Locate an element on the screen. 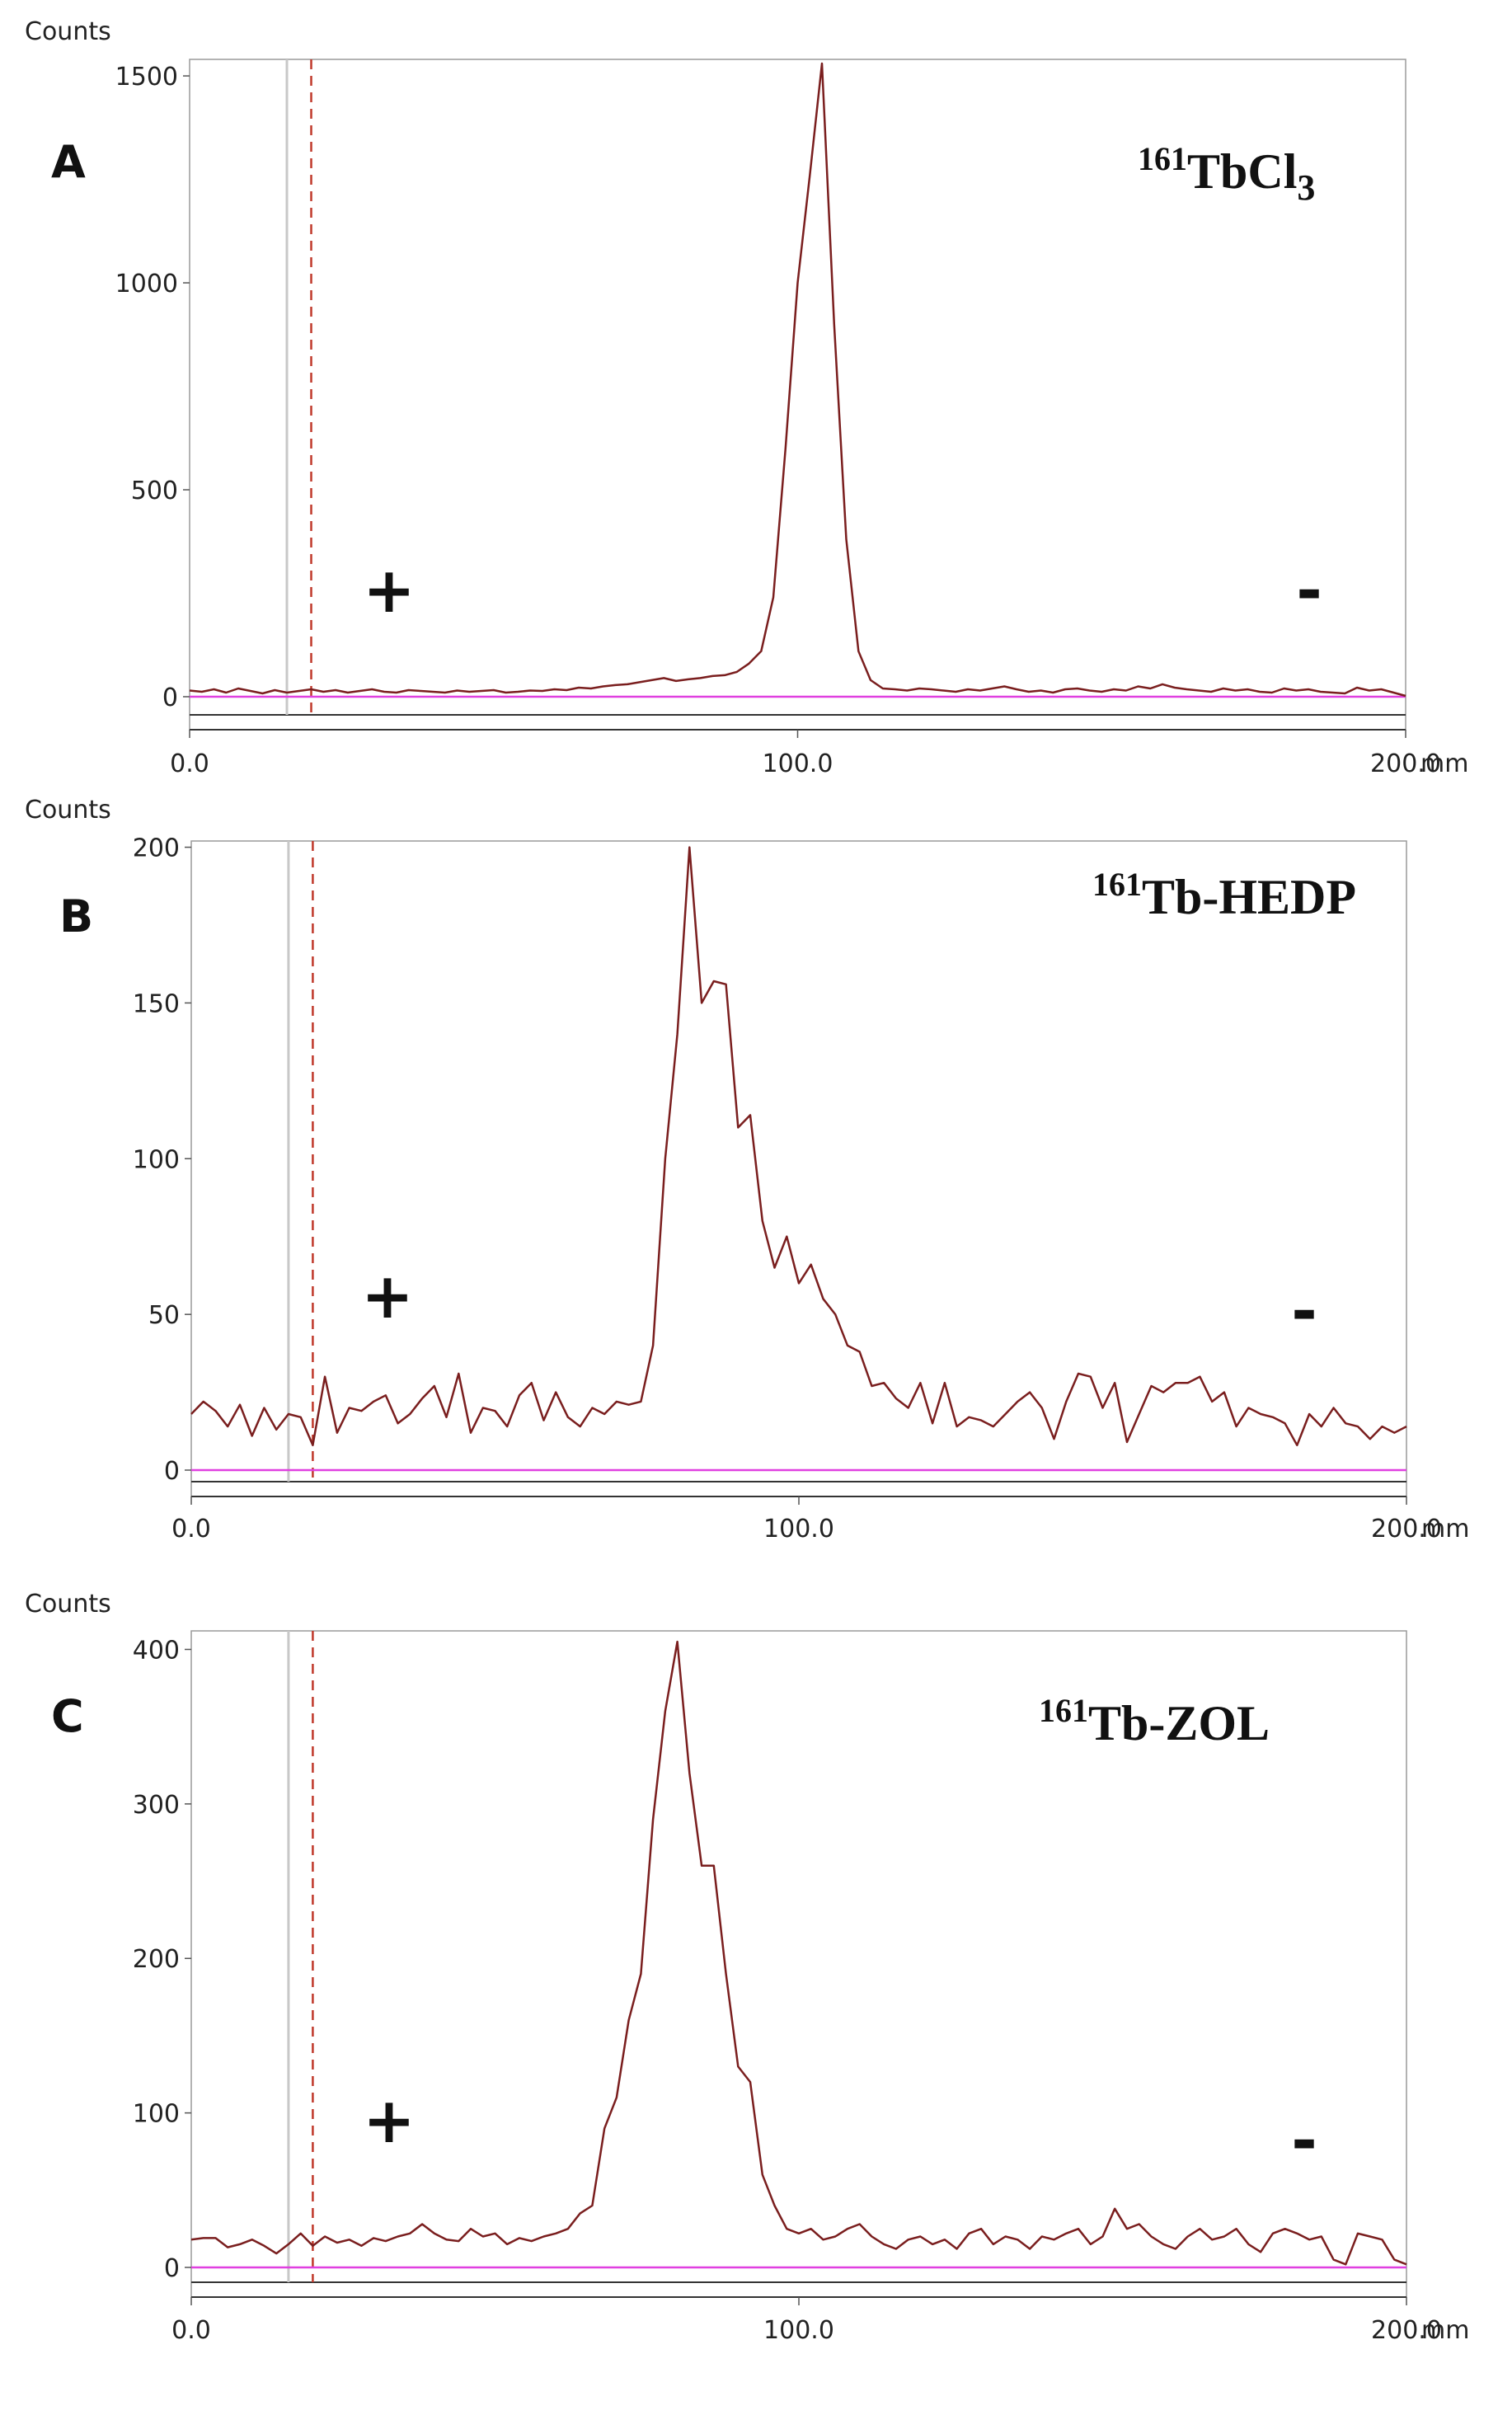 The image size is (1512, 2415). panel-label: C is located at coordinates (67, 1716).